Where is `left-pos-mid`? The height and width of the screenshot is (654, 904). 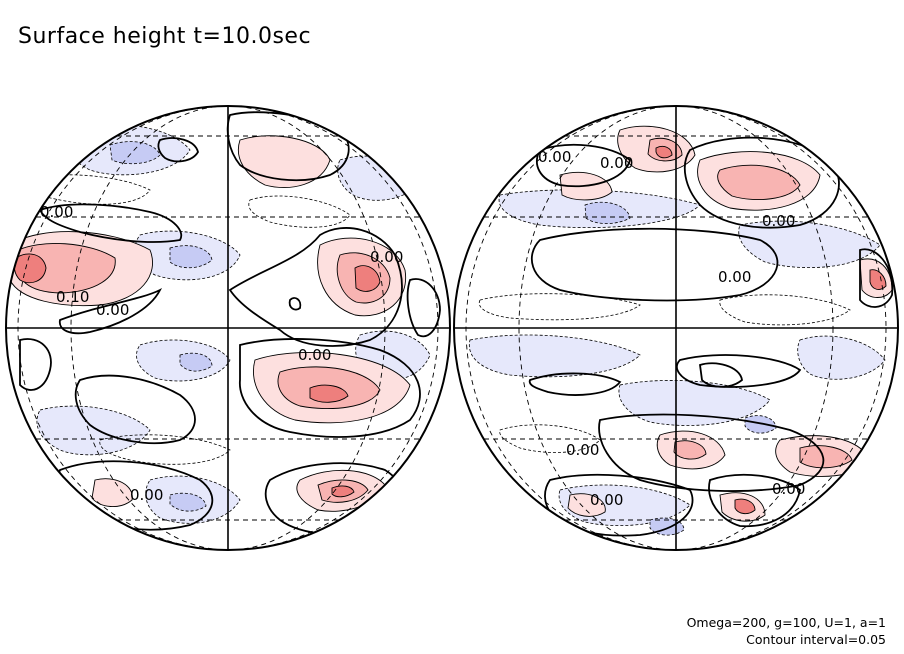 left-pos-mid is located at coordinates (64, 268).